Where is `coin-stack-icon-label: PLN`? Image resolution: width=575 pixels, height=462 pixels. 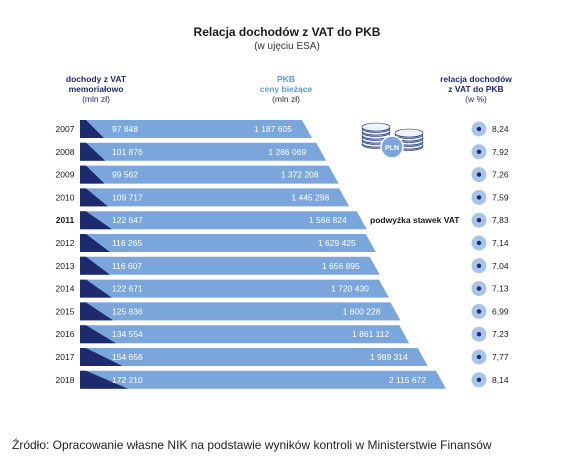
coin-stack-icon-label: PLN is located at coordinates (392, 148).